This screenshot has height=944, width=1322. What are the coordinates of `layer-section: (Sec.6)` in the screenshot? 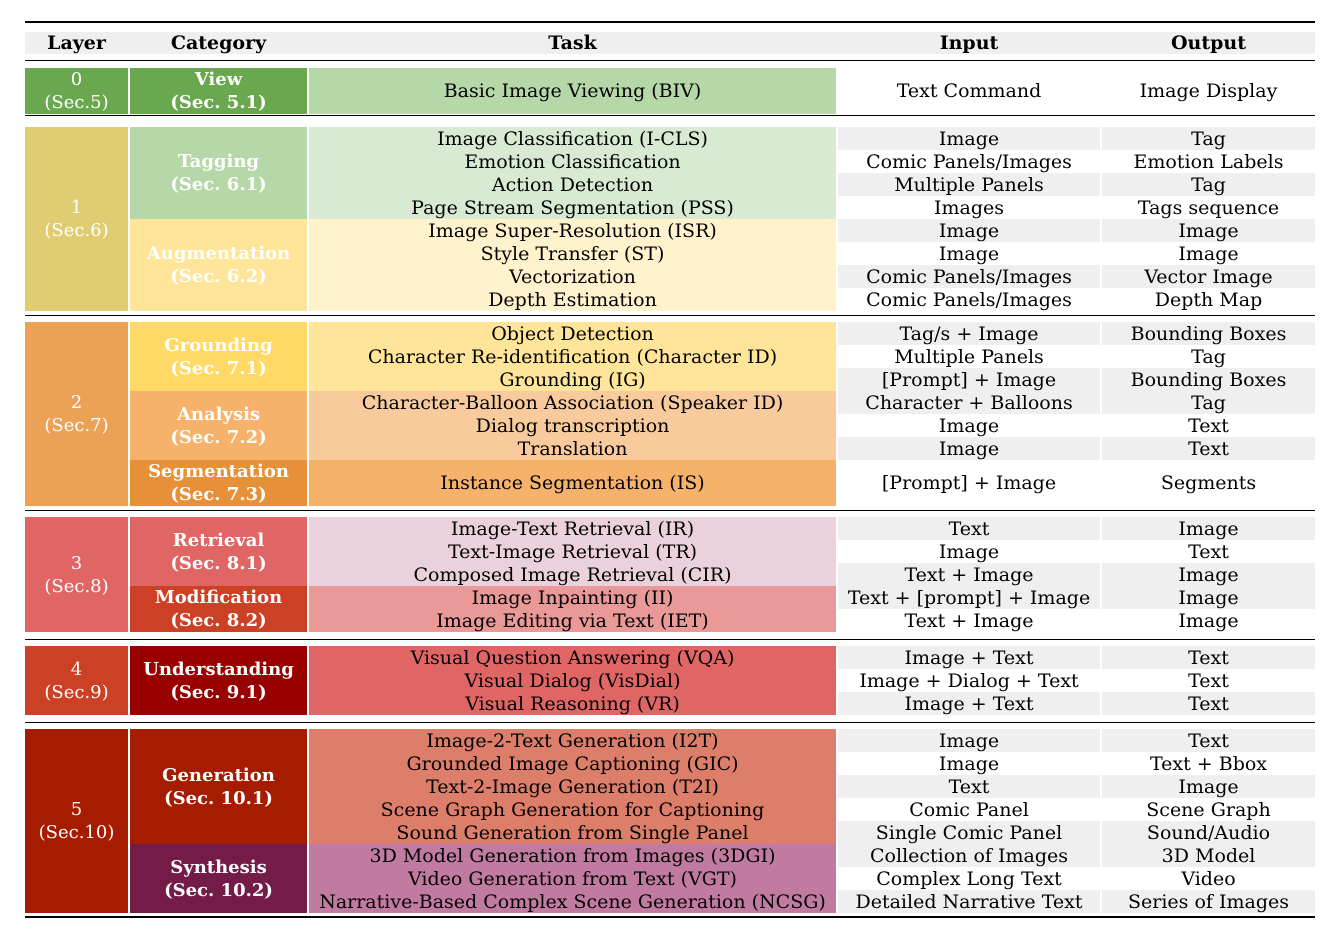 It's located at (76, 230).